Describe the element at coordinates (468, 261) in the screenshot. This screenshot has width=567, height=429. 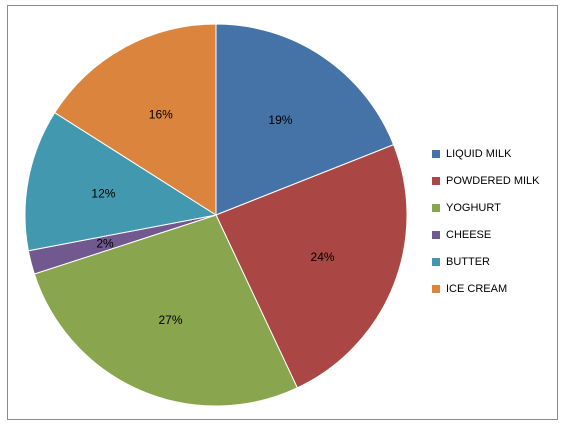
I see `legend-label: BUTTER` at that location.